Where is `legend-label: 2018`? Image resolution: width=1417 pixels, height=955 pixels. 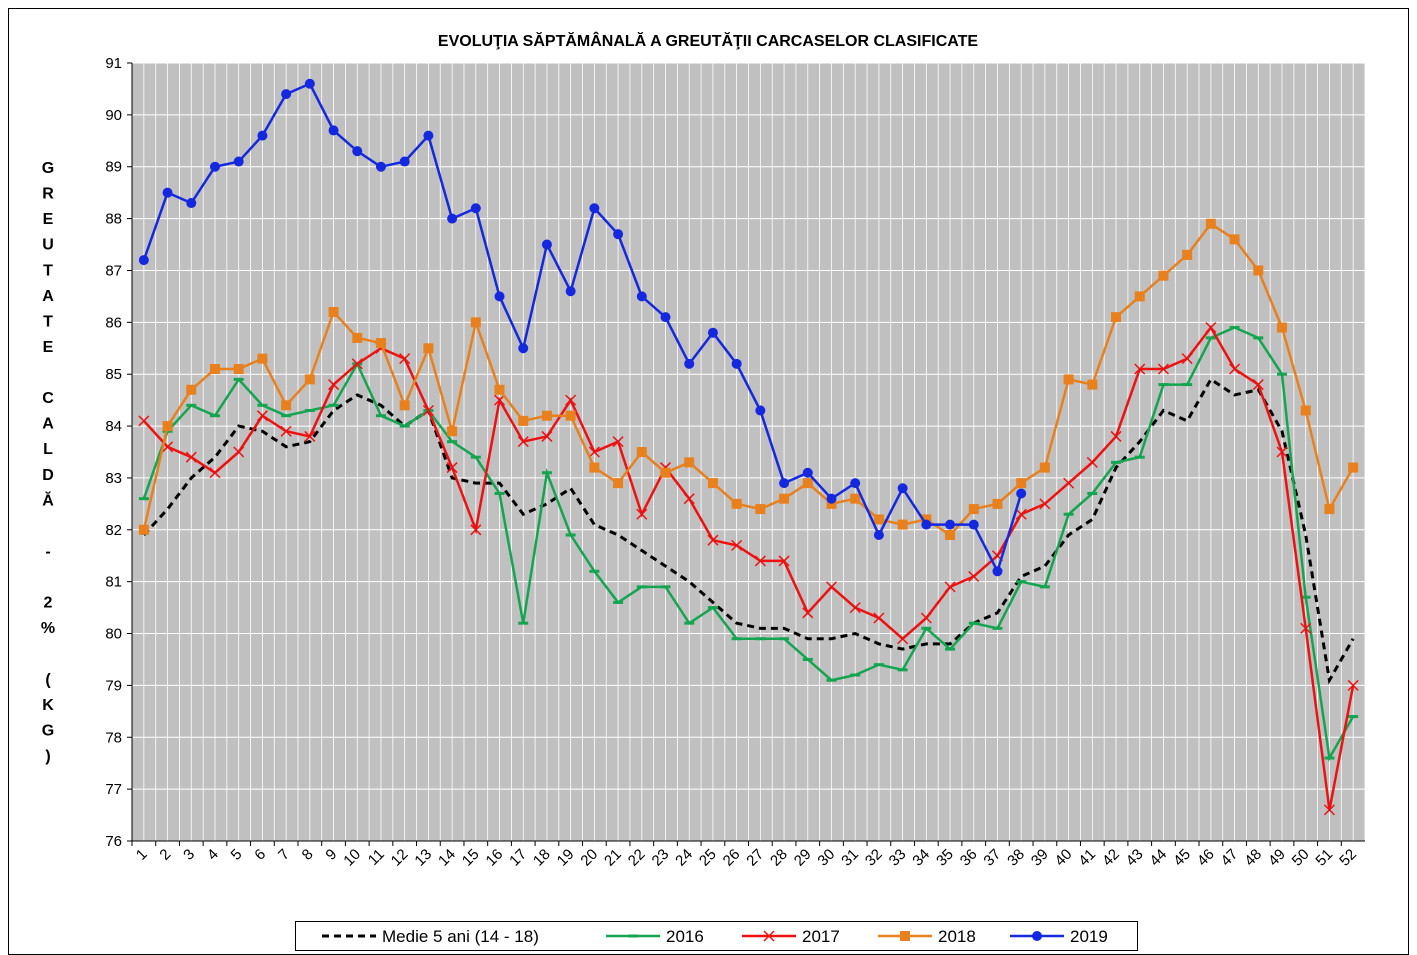 legend-label: 2018 is located at coordinates (957, 936).